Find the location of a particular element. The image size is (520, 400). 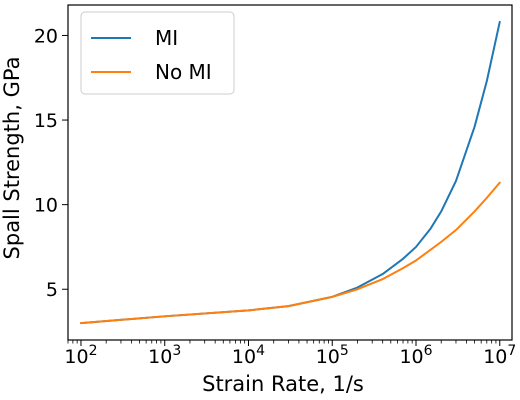

legend-box is located at coordinates (157, 53).